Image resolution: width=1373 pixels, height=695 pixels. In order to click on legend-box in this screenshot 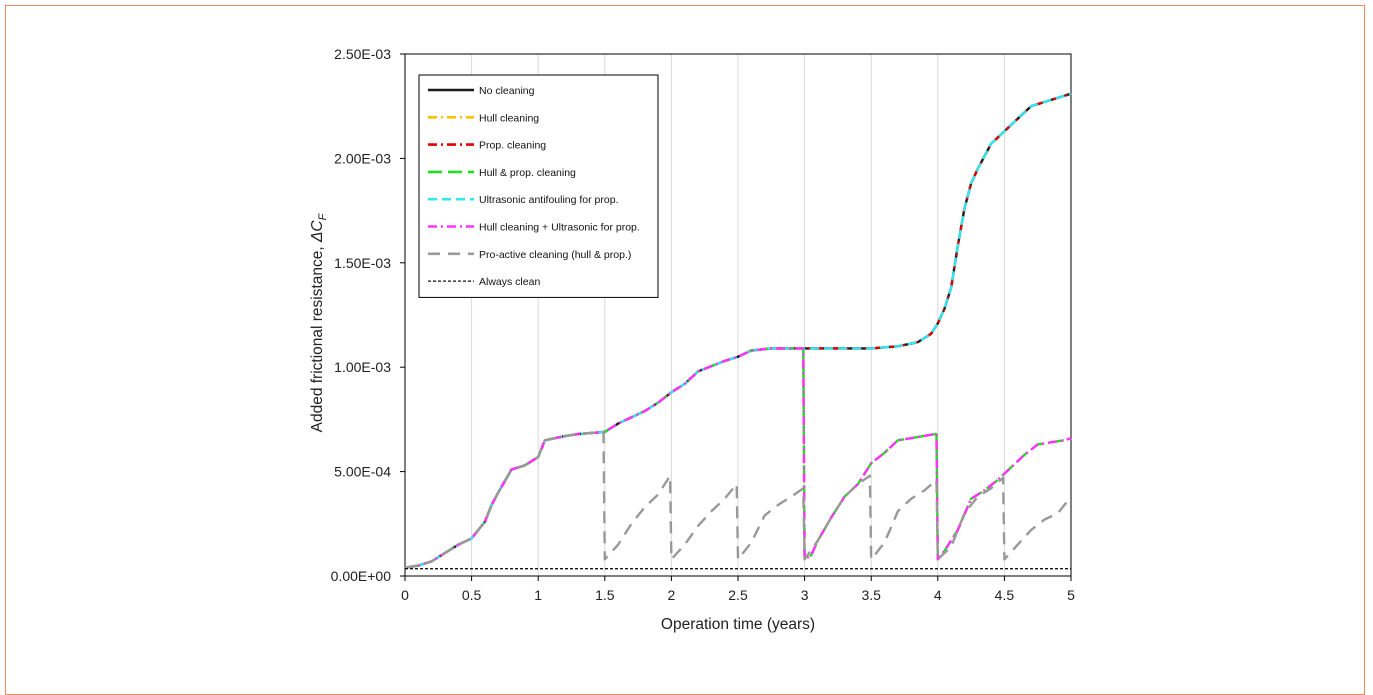, I will do `click(538, 186)`.